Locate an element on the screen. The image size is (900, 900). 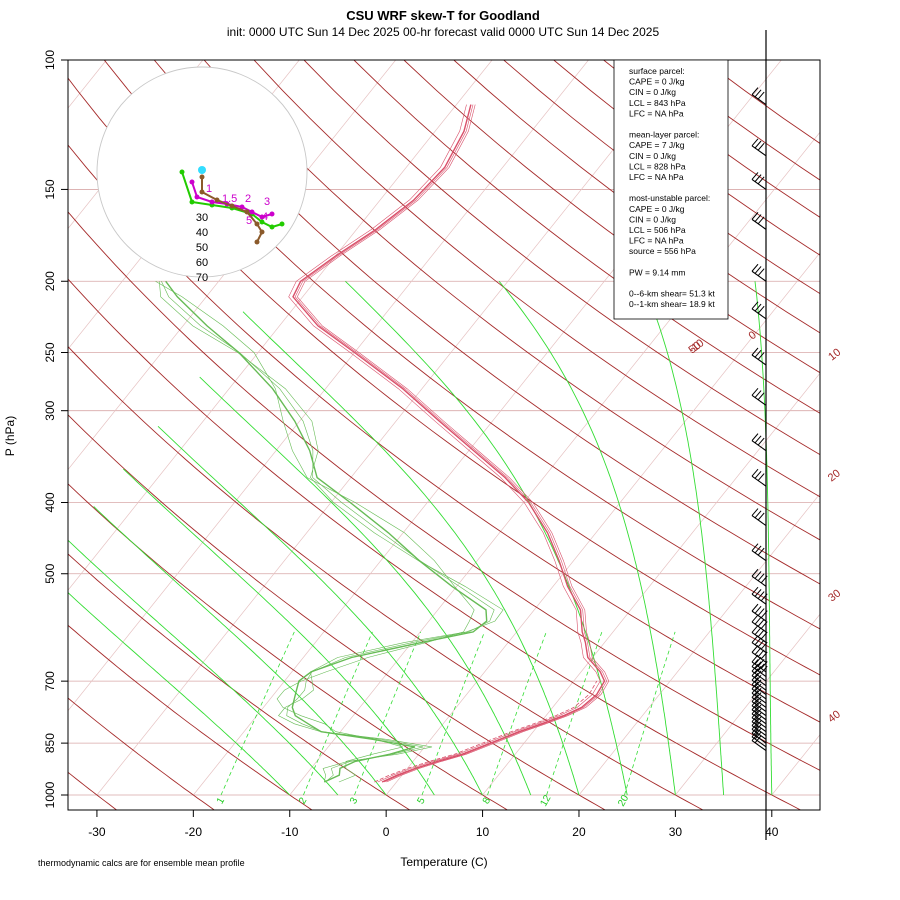
hodograph-height-label: 5 is located at coordinates (249, 221).